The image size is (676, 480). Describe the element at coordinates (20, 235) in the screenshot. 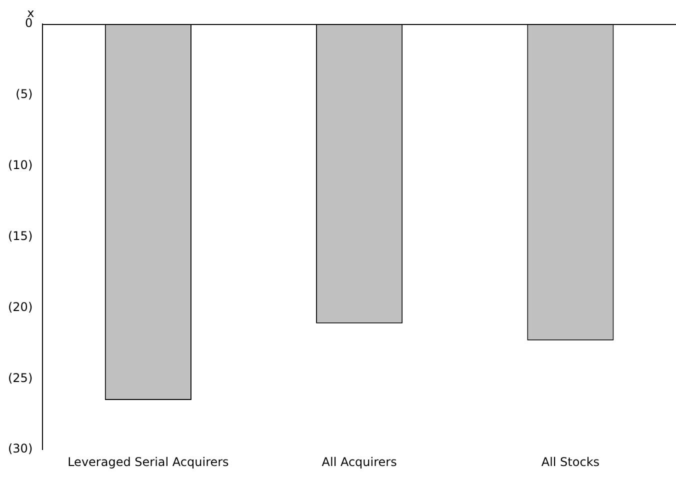

I see `y-tick-label: (15)` at that location.